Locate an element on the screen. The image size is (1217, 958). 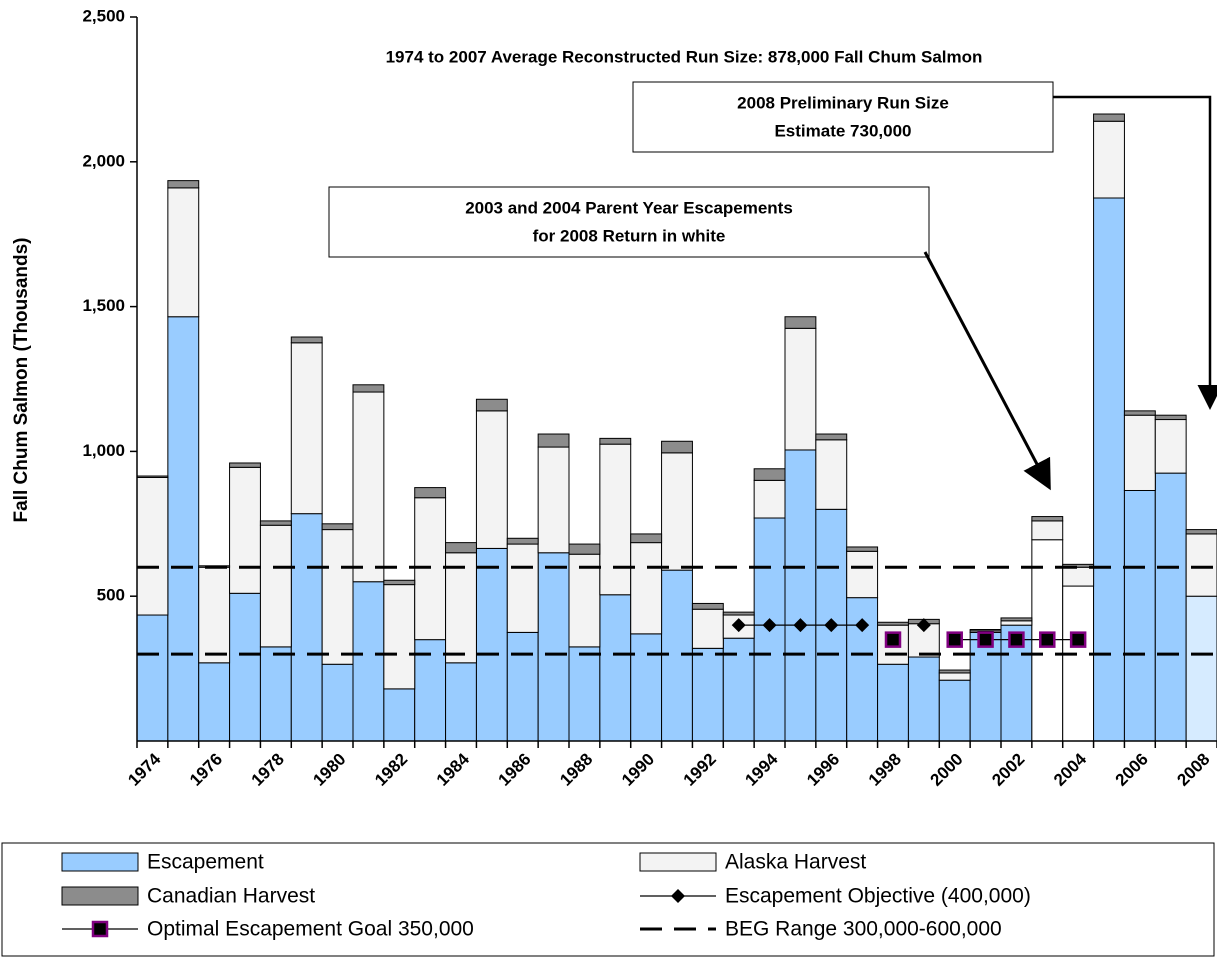
annotation-text: 2008 Preliminary Run Size is located at coordinates (843, 102).